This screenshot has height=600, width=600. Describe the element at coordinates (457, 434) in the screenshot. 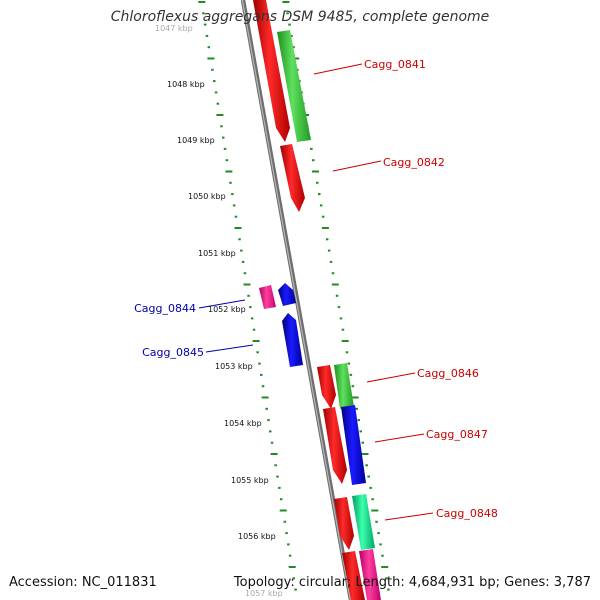

I see `gene-label: Cagg_0847` at that location.